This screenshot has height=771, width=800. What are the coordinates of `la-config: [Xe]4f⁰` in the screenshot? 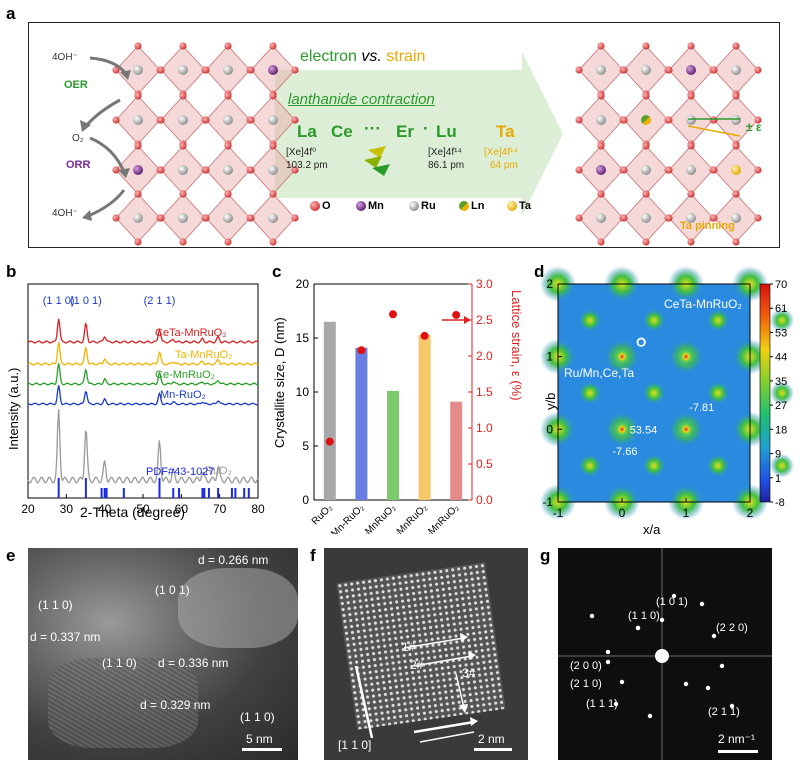 It's located at (301, 152).